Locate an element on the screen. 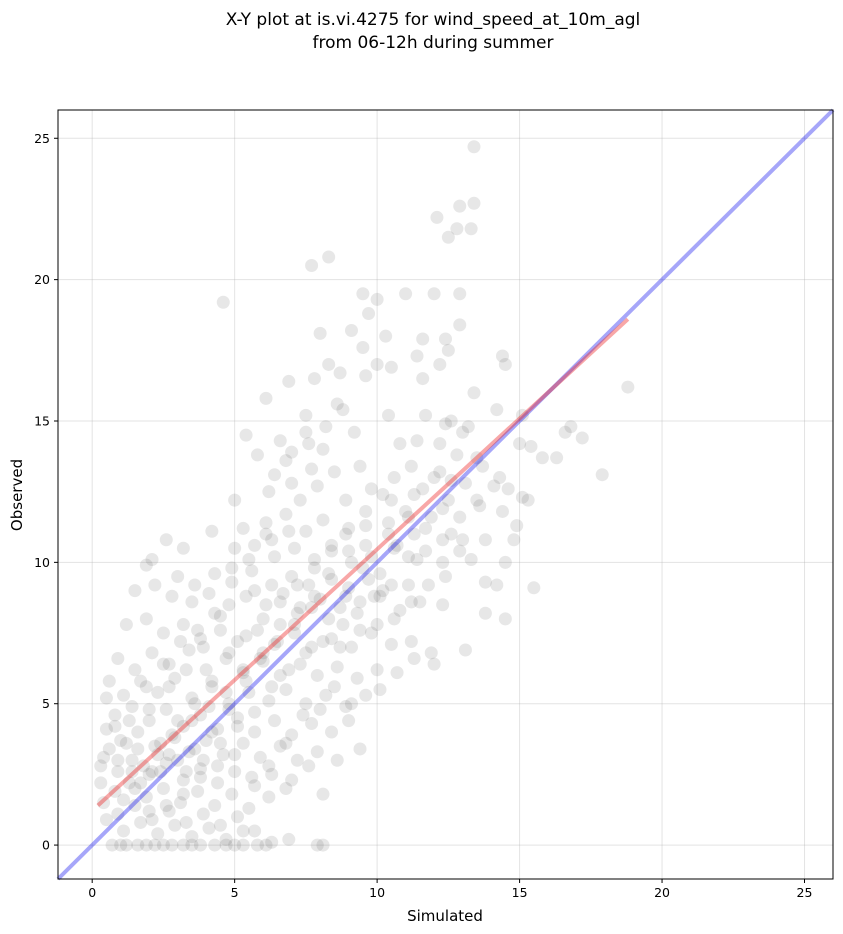  x-tick-label: 20 is located at coordinates (662, 892).